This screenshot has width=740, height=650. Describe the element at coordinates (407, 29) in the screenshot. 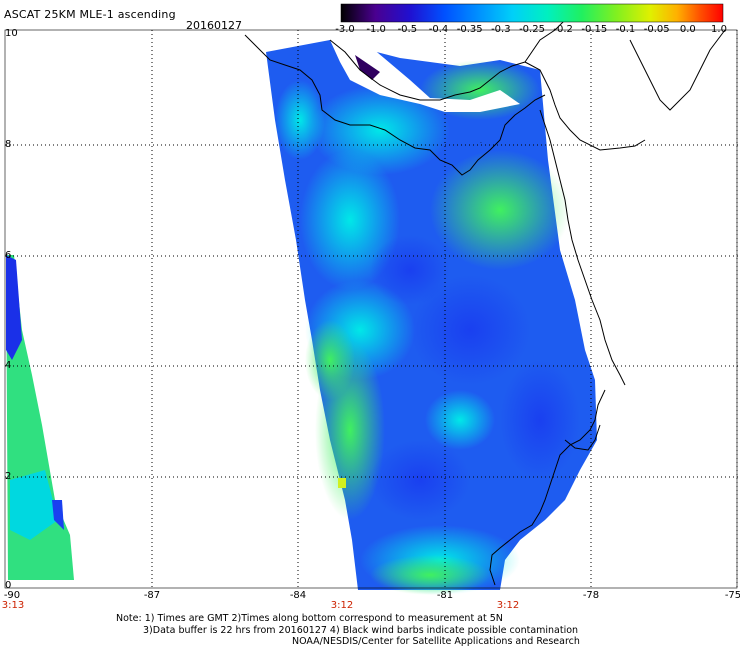

I see `colorbar-tick-label: -0.5` at that location.